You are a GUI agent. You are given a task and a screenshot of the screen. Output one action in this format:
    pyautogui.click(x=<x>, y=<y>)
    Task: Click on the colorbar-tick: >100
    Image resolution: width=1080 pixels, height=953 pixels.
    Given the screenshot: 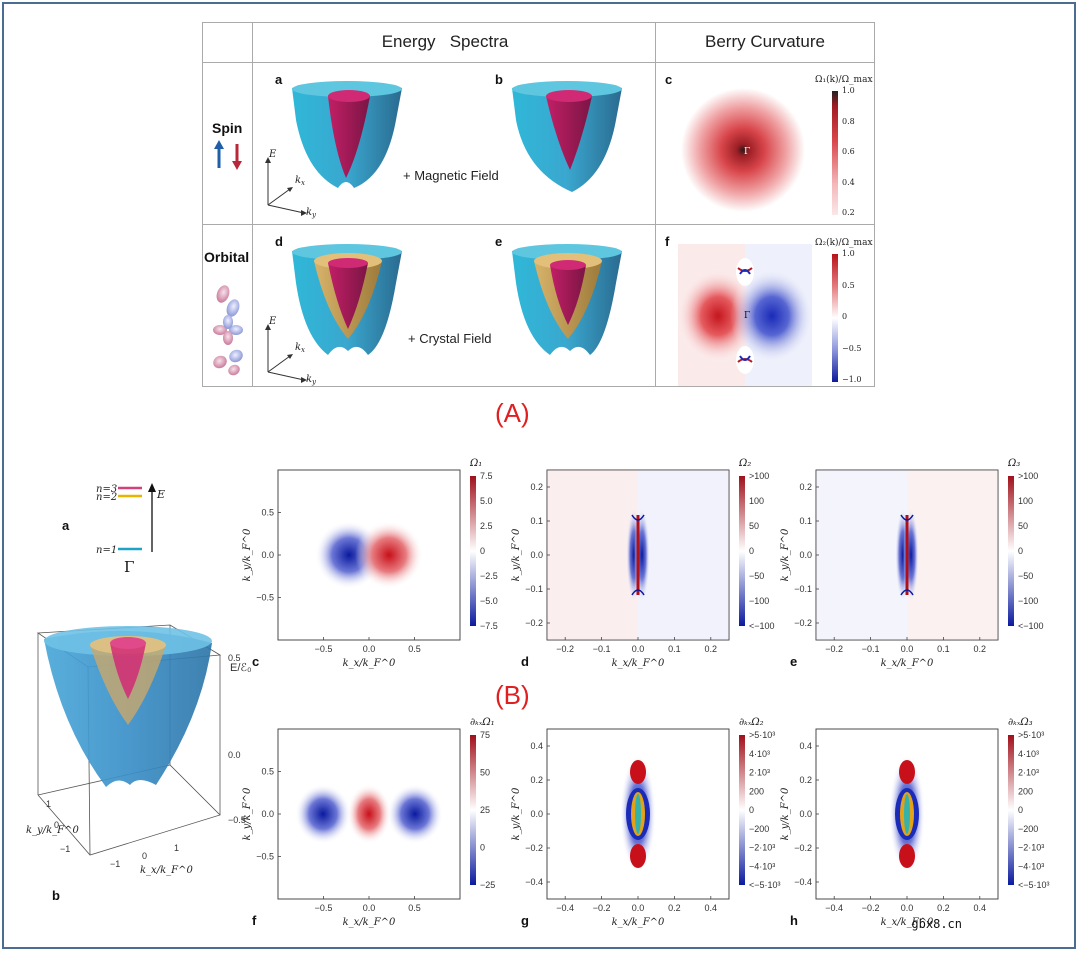 What is the action you would take?
    pyautogui.click(x=759, y=476)
    